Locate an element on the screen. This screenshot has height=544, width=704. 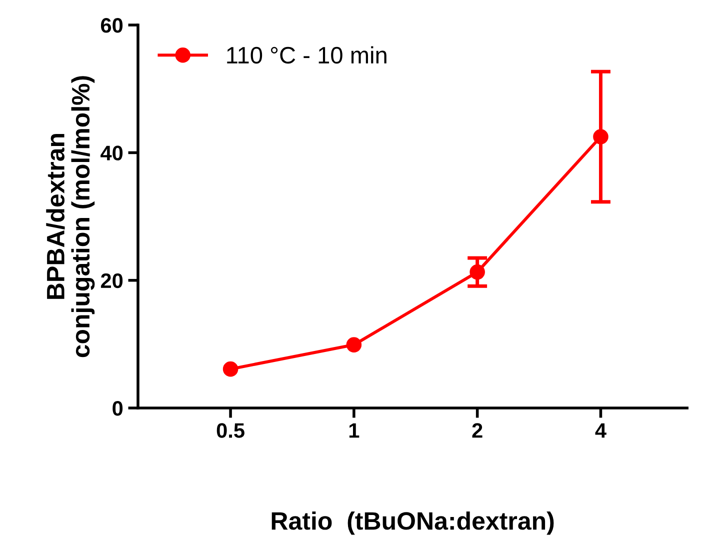
y-tick-label: 40 is located at coordinates (111, 153).